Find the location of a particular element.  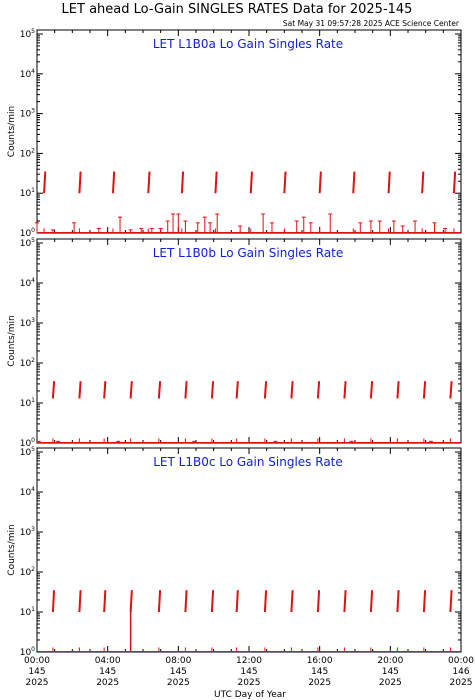

x-tick-time: 16:00 is located at coordinates (320, 661).